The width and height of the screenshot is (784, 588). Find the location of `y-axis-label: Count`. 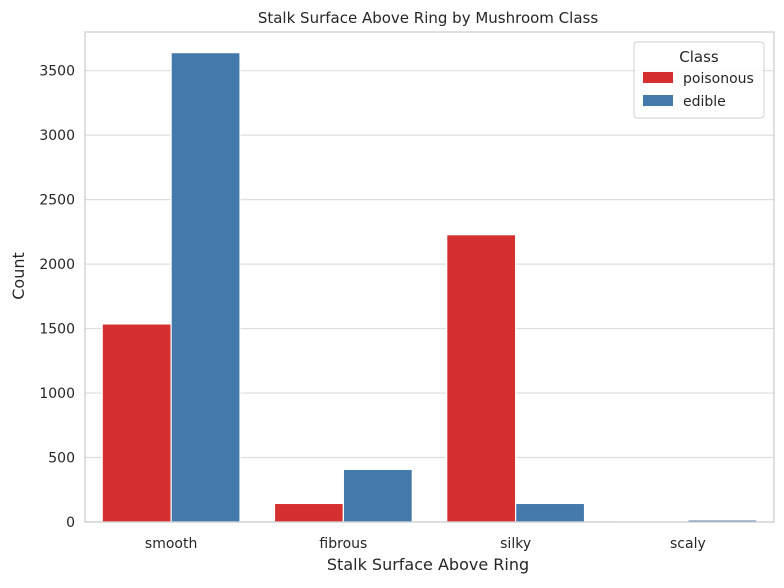

y-axis-label: Count is located at coordinates (18, 276).